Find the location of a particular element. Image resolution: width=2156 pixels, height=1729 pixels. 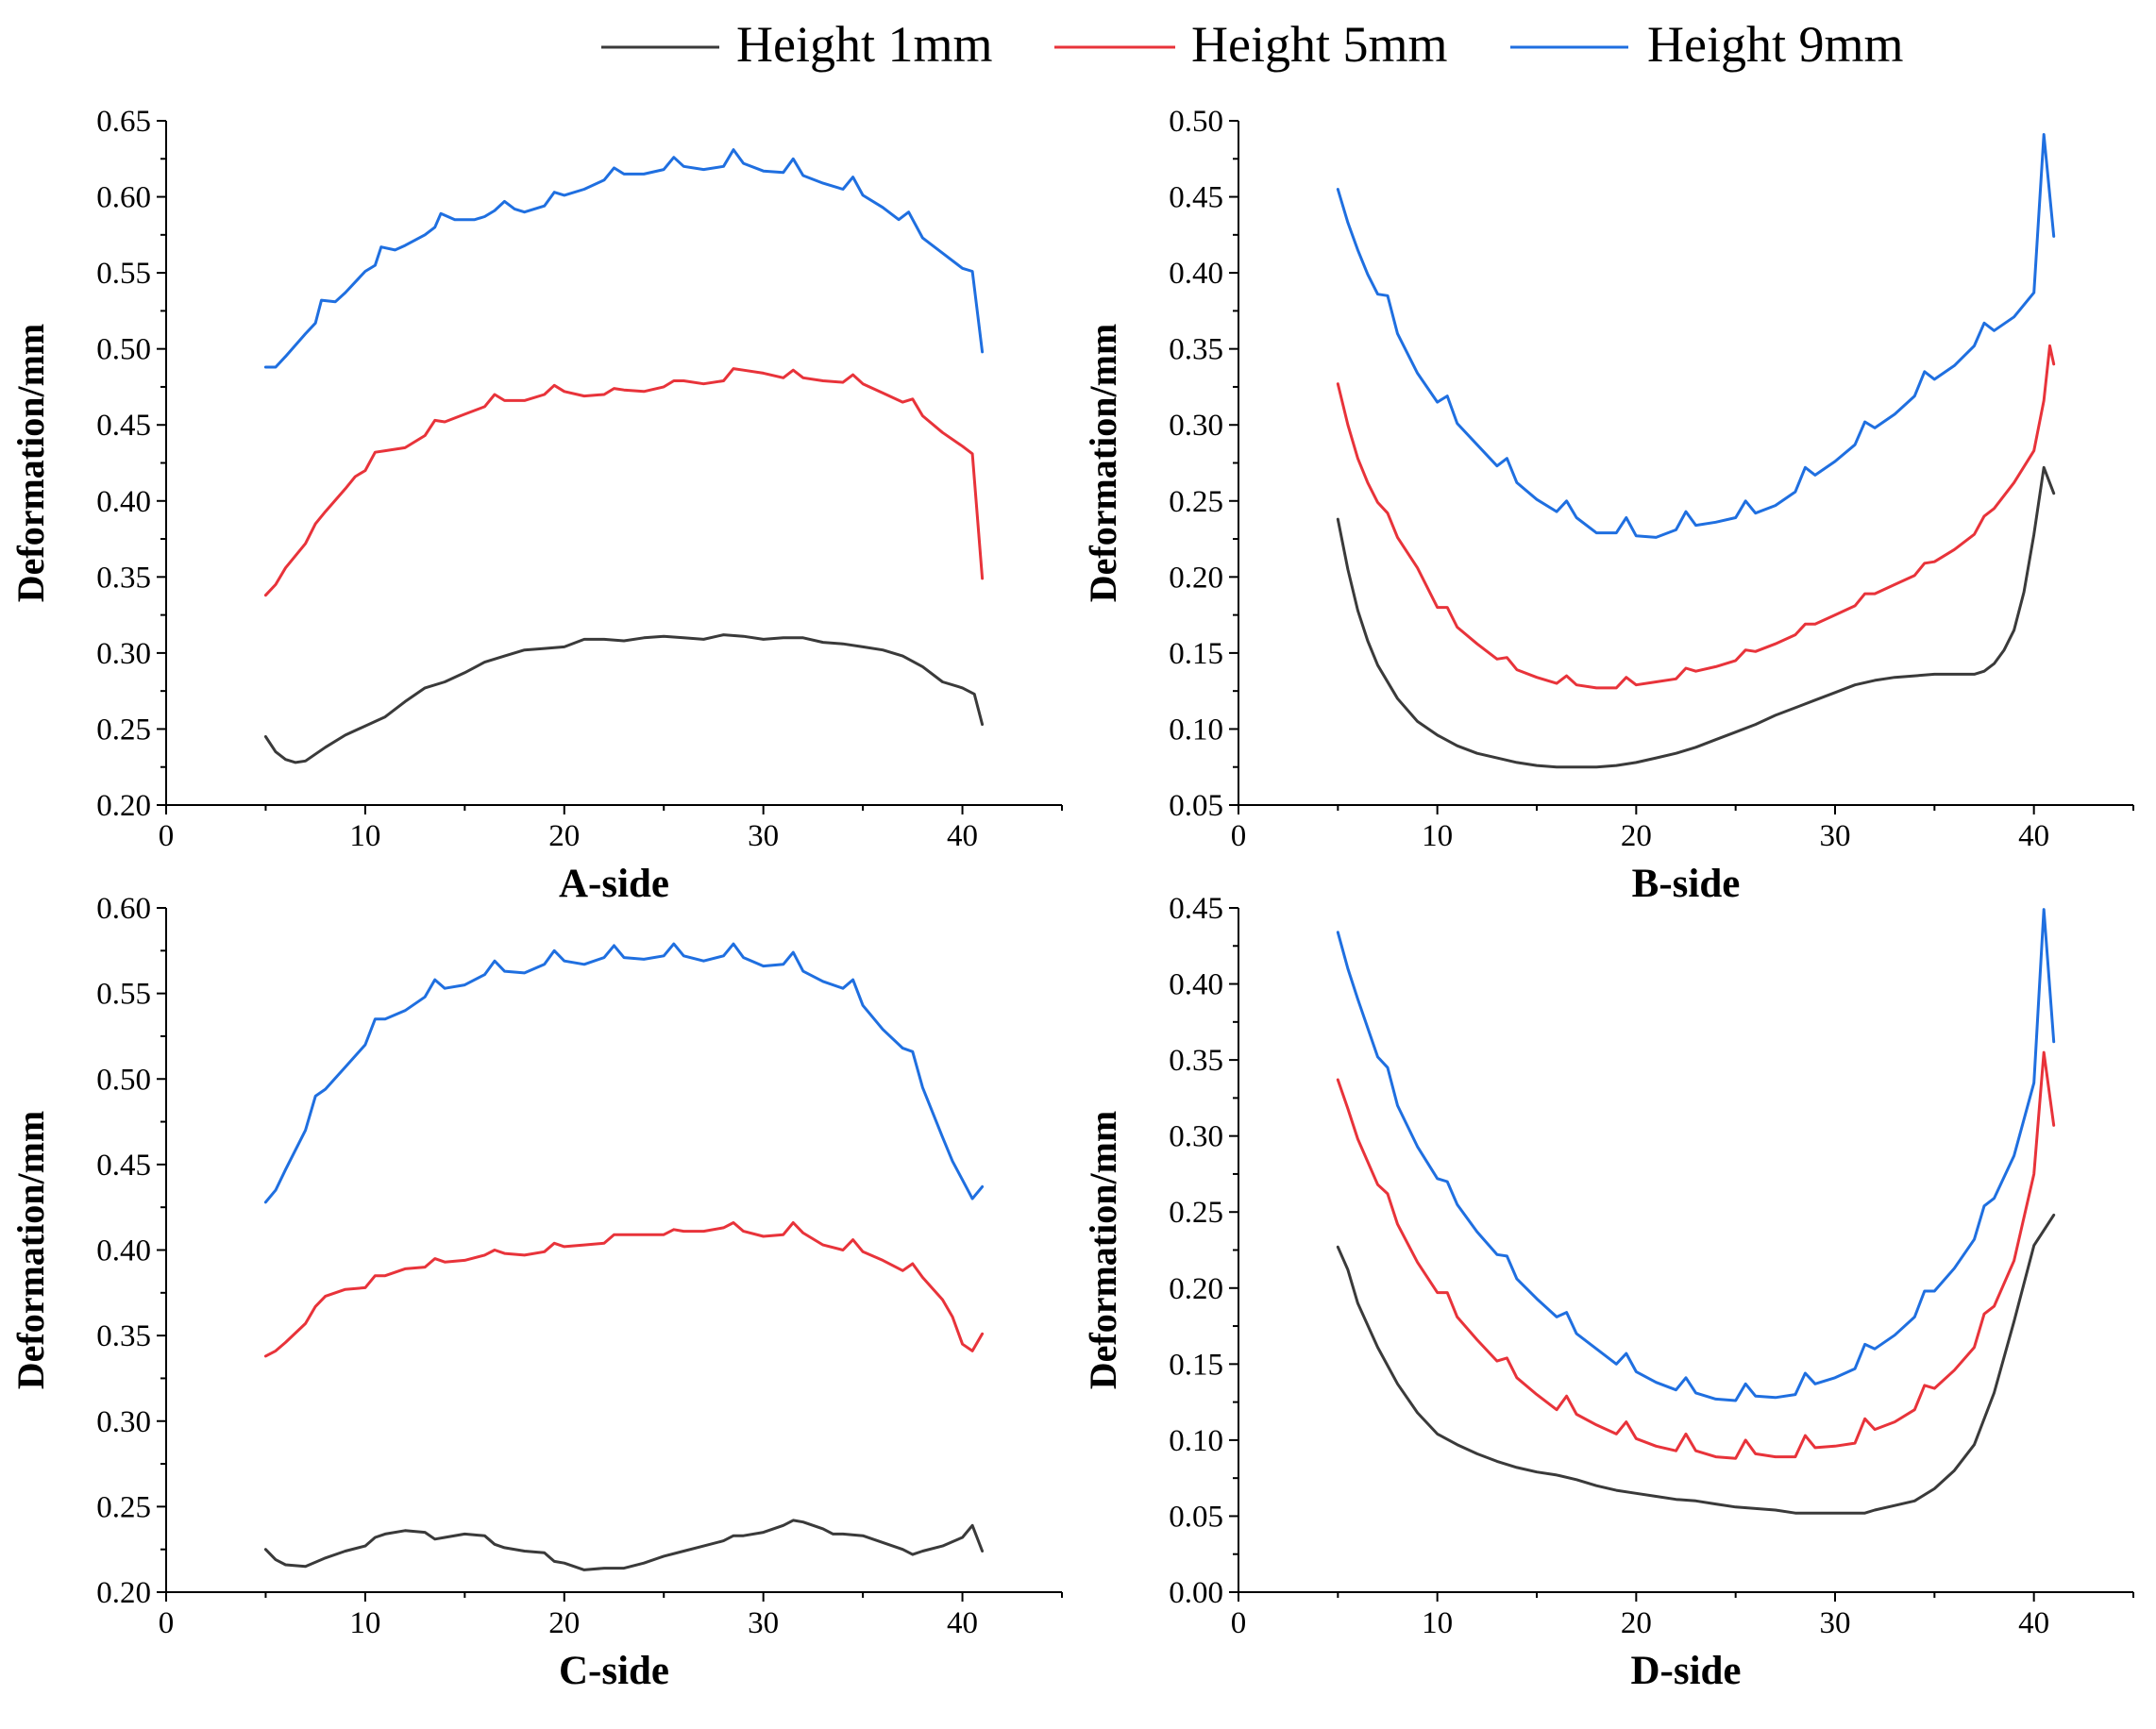

panel-caption-c-side: C-side is located at coordinates (614, 1671).